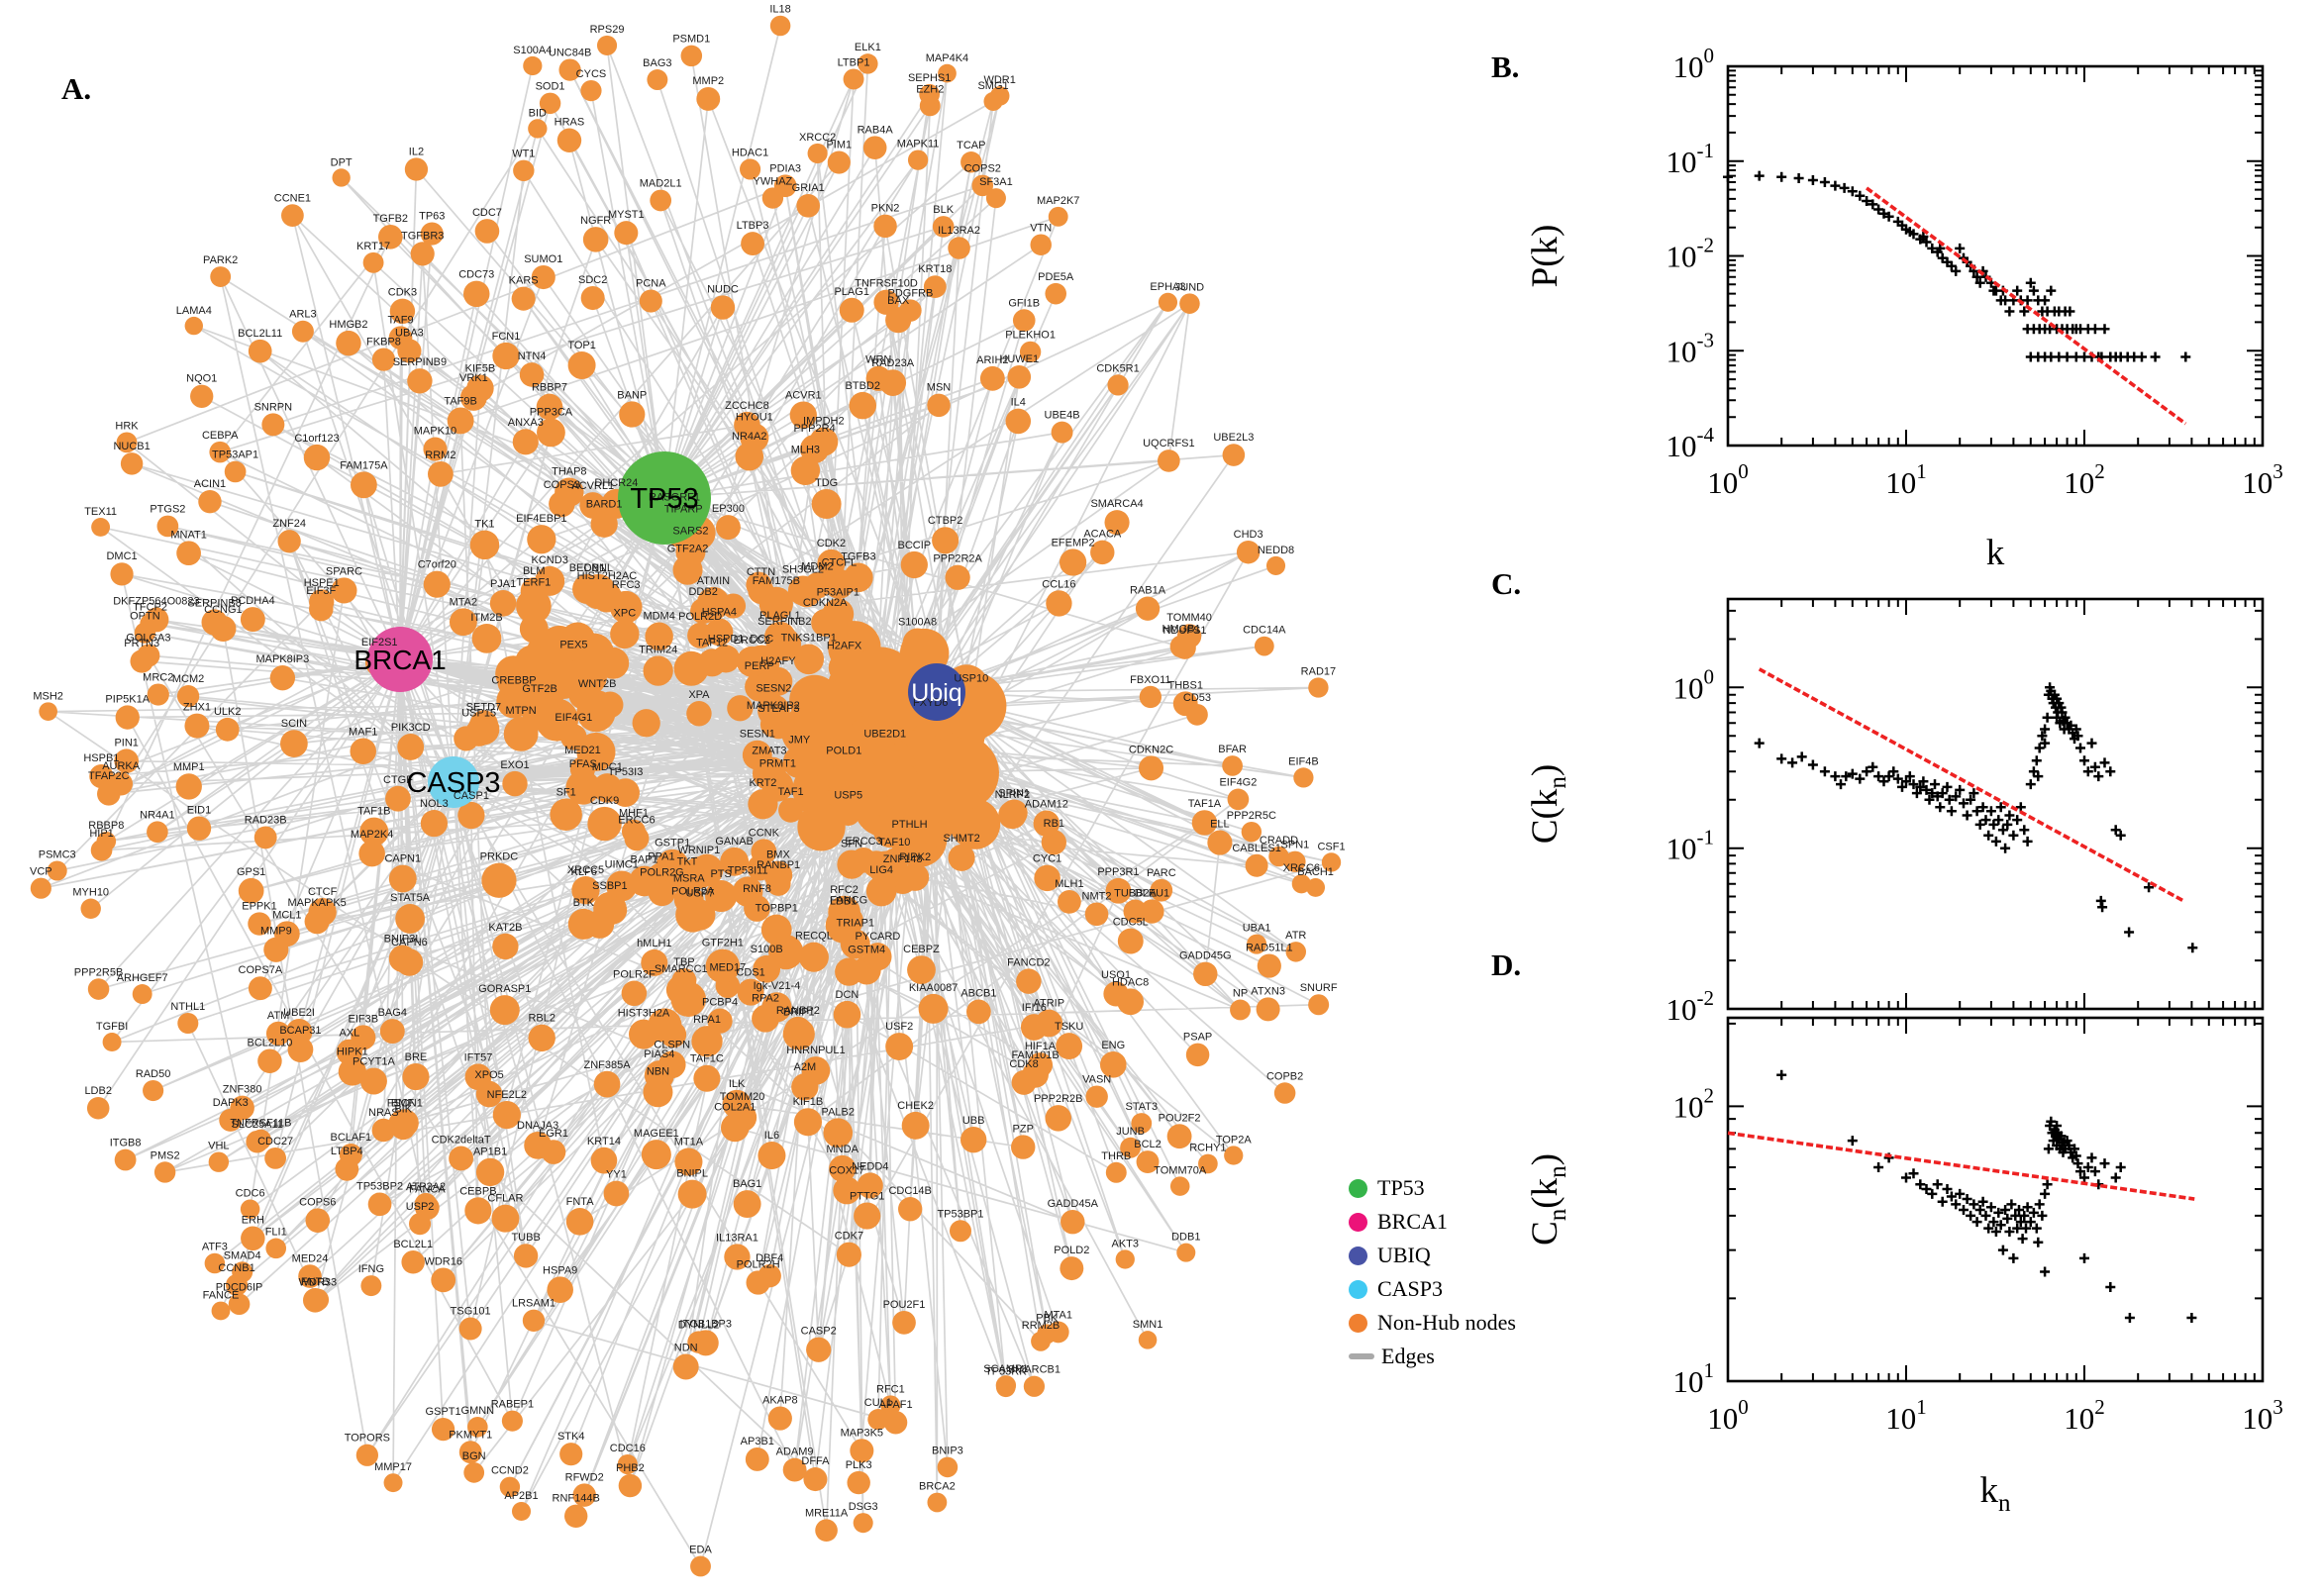 The height and width of the screenshot is (1596, 2323). I want to click on svg-text: BNIPL, so click(692, 1174).